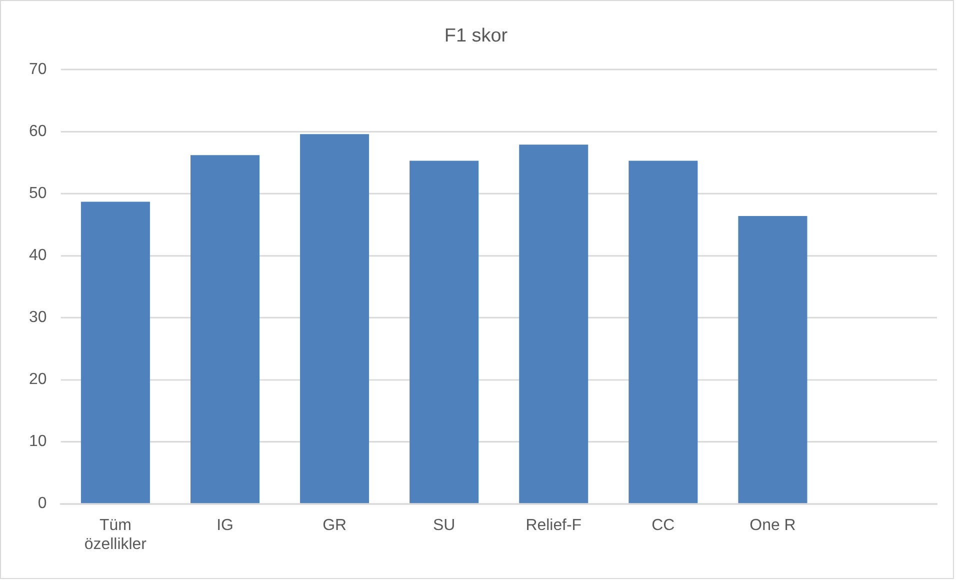 The width and height of the screenshot is (956, 581). I want to click on y-tick-label: 40, so click(37, 255).